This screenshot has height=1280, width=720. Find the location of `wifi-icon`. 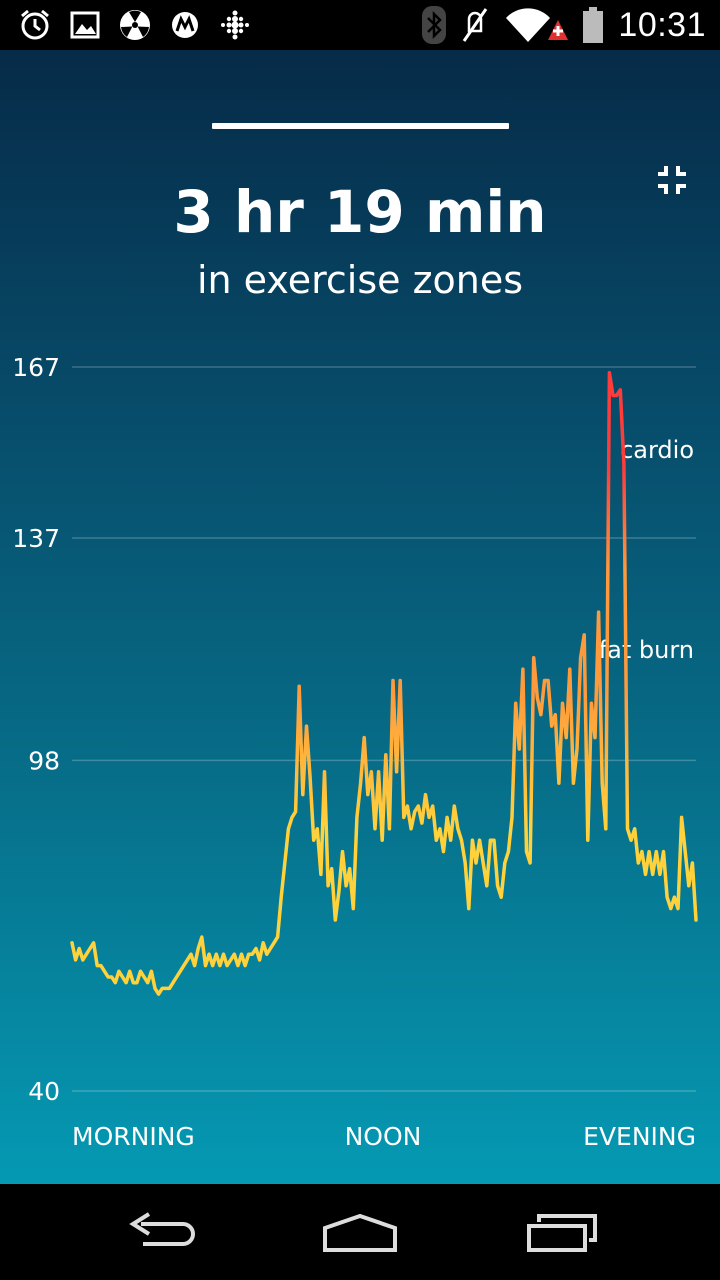

wifi-icon is located at coordinates (537, 25).